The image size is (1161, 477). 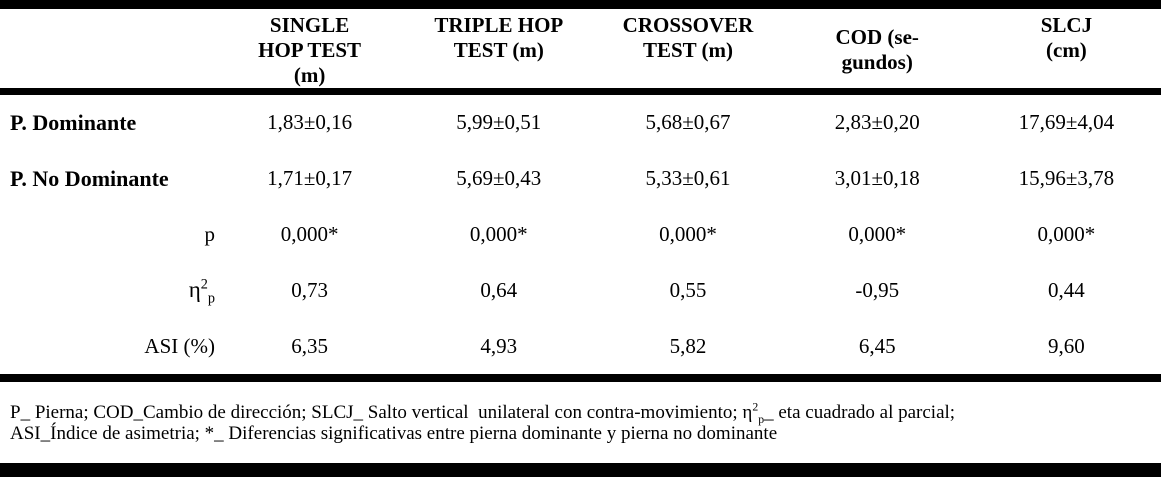 What do you see at coordinates (309, 25) in the screenshot?
I see `header-line: SINGLE` at bounding box center [309, 25].